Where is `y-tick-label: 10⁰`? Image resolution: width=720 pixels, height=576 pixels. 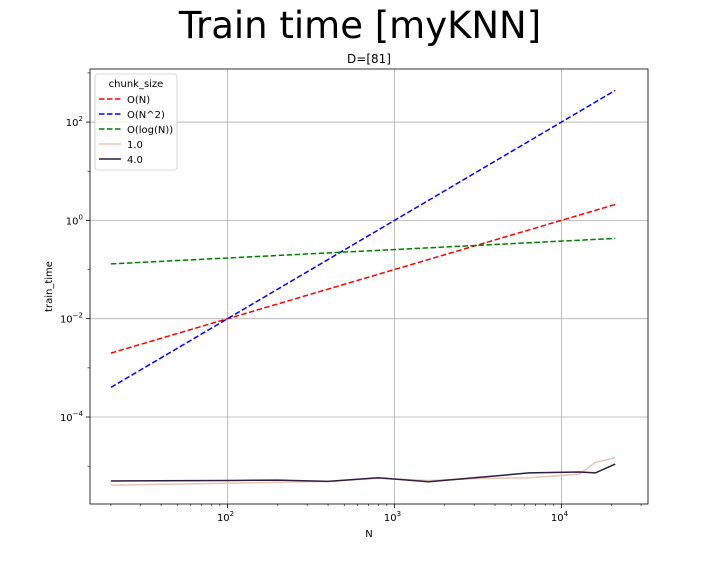
y-tick-label: 10⁰ is located at coordinates (74, 220).